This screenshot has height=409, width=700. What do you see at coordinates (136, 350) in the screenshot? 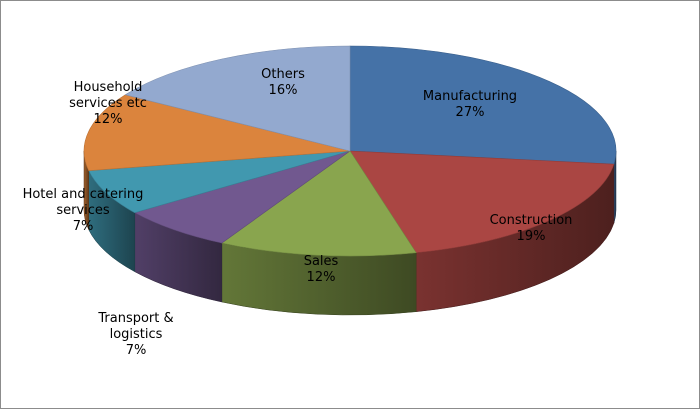
I see `label-transport-value: 7%` at bounding box center [136, 350].